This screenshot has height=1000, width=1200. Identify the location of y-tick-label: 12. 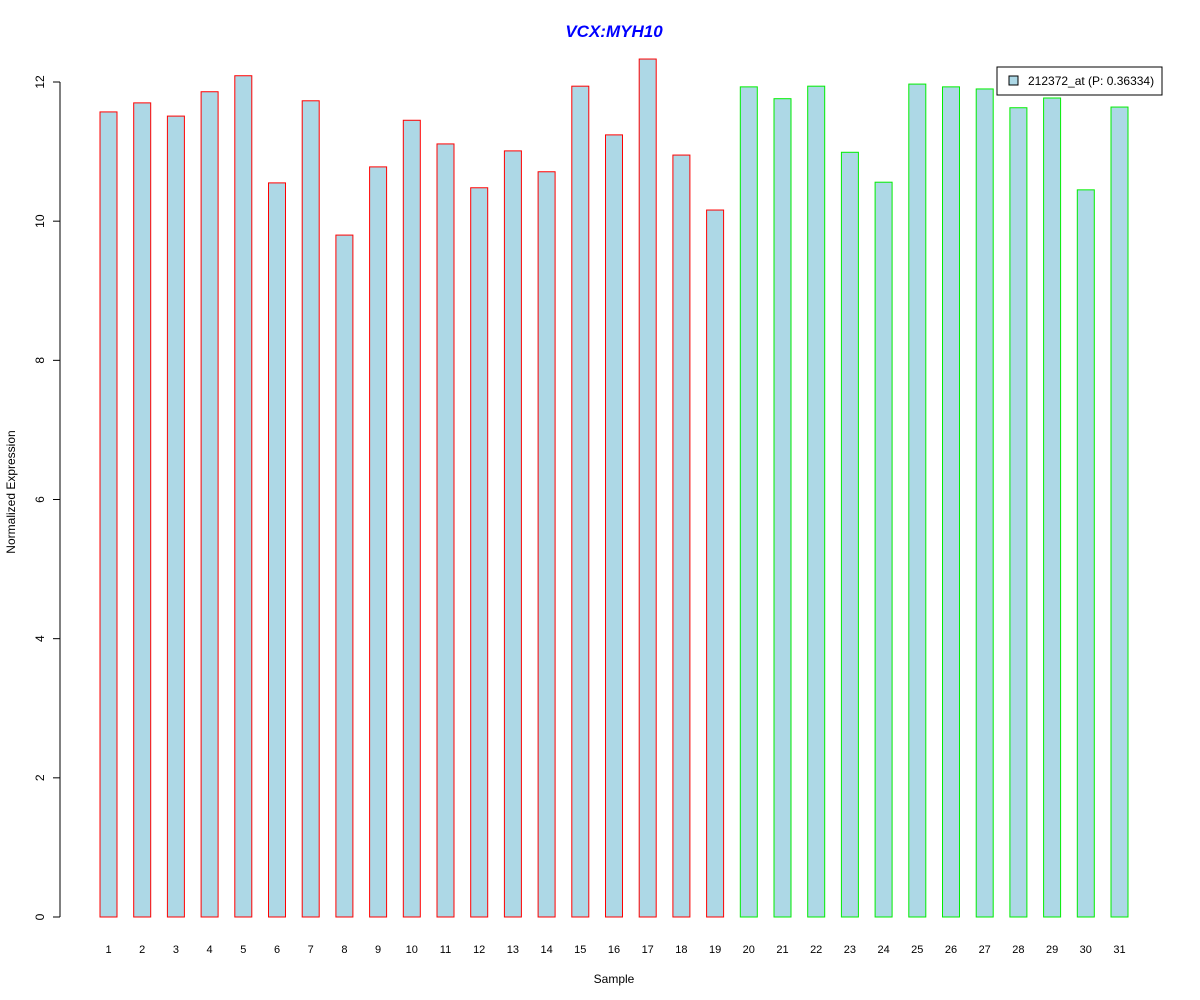
(40, 82).